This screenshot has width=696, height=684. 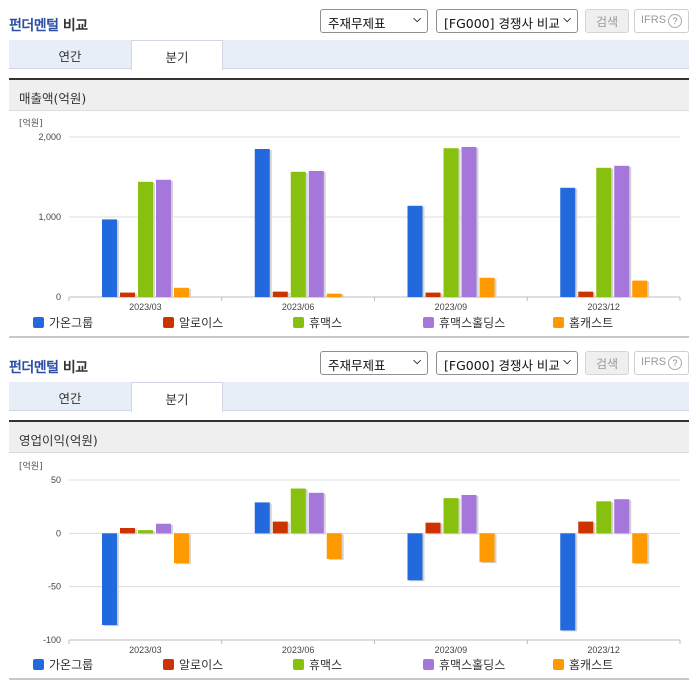 I want to click on chart-title: 영업이익(억원), so click(x=58, y=440).